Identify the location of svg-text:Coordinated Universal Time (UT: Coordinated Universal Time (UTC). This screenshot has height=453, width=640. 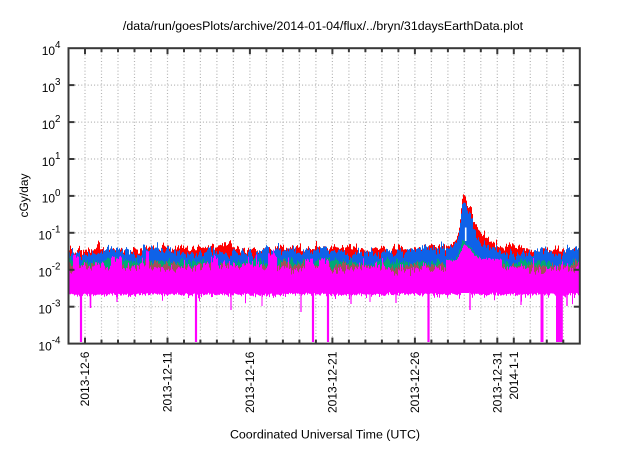
(325, 435).